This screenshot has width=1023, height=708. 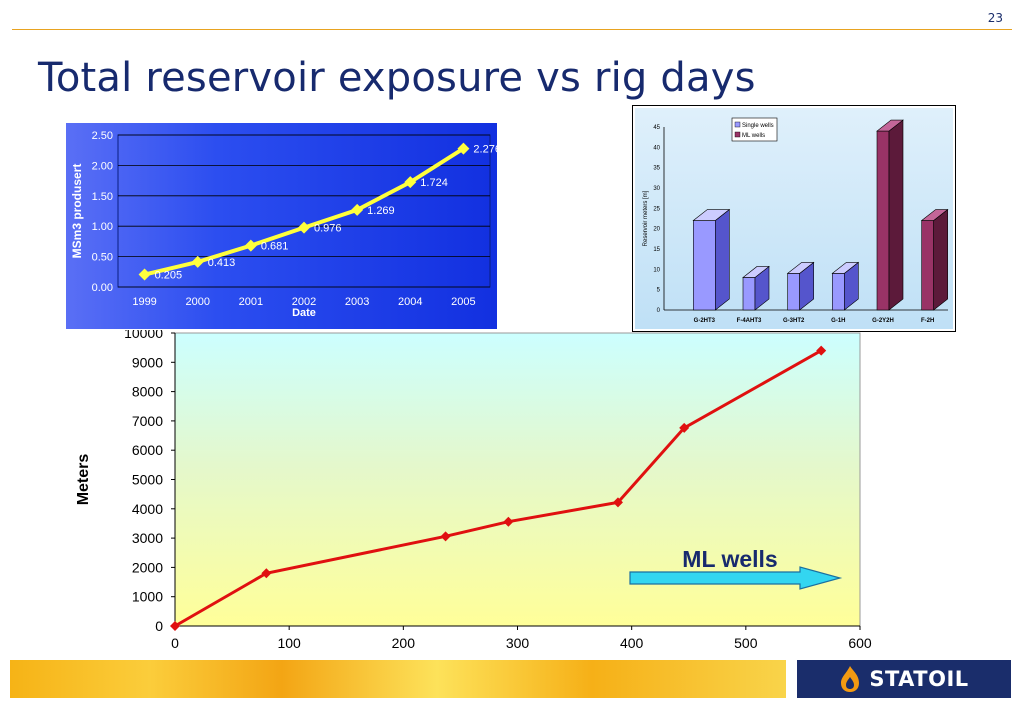 I want to click on x-tick-label: 2001, so click(x=251, y=302).